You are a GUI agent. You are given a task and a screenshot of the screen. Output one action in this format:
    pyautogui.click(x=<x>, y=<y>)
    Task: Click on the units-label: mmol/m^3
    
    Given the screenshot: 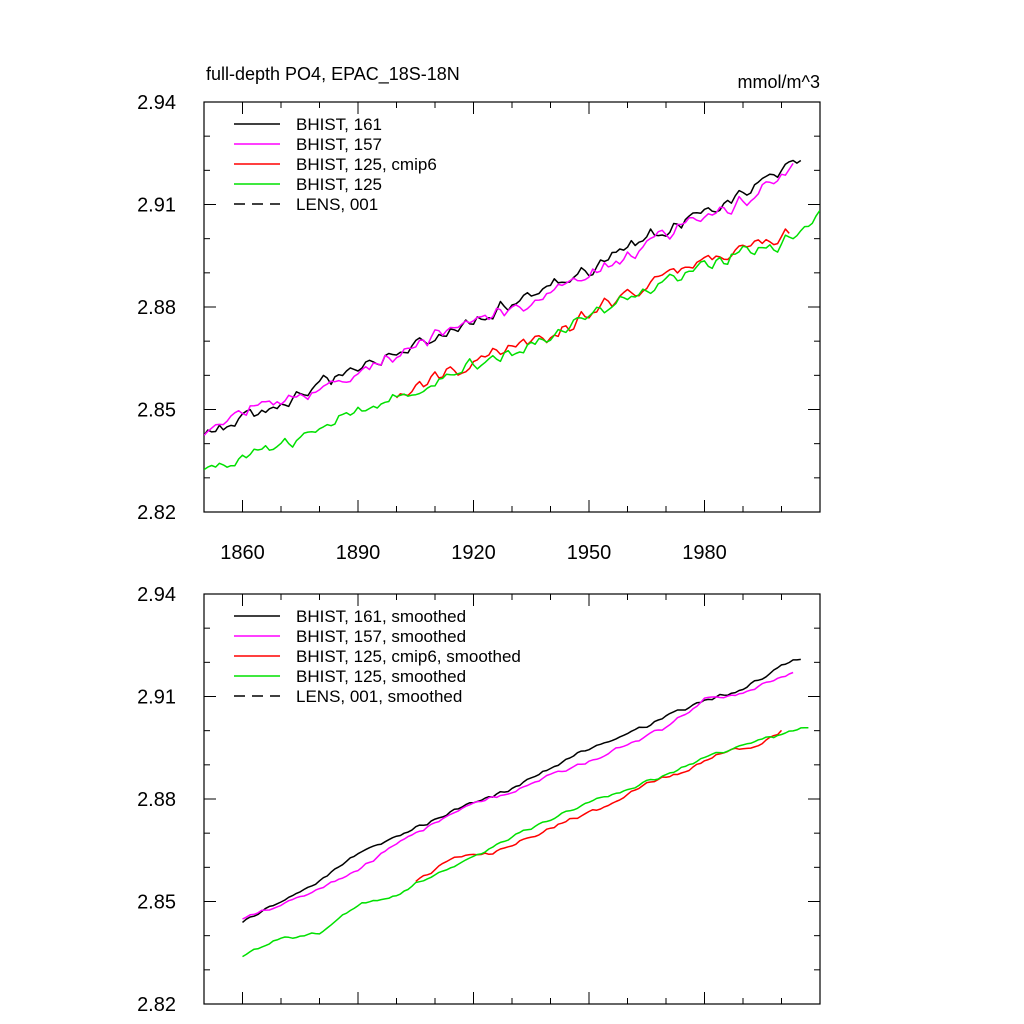 What is the action you would take?
    pyautogui.click(x=779, y=82)
    